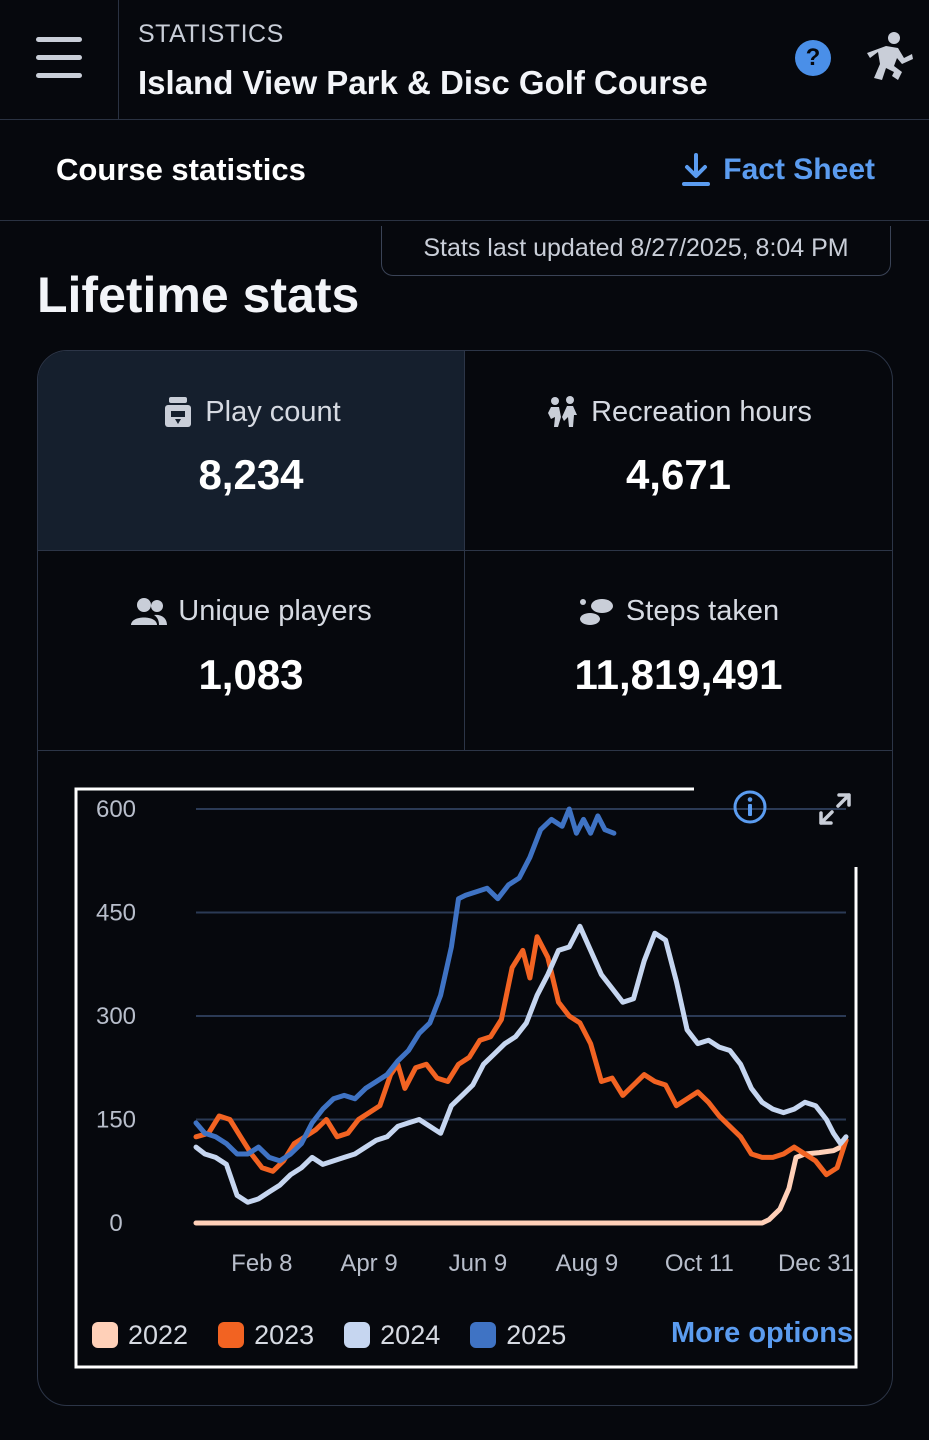  I want to click on legend-item-2022: 2022, so click(140, 1335).